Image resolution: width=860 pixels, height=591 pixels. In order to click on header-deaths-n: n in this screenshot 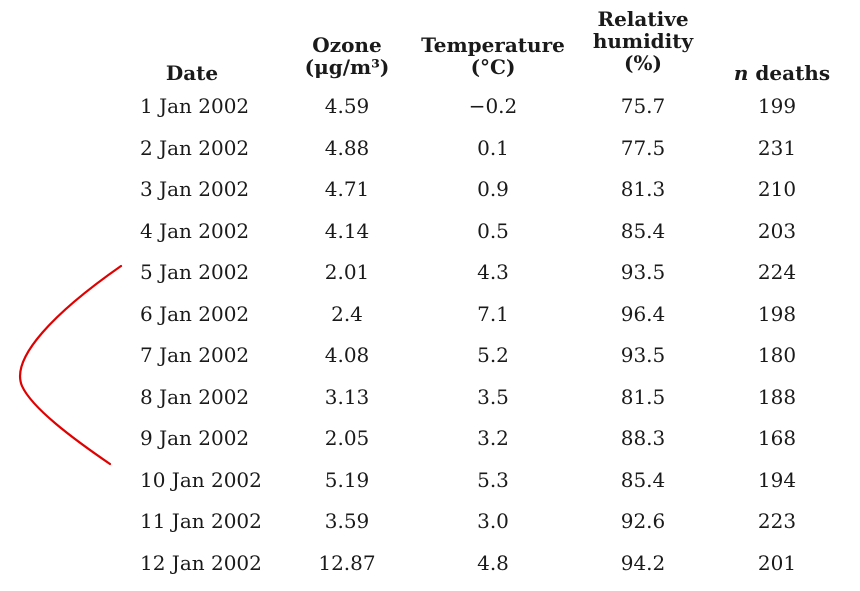, I will do `click(741, 73)`.